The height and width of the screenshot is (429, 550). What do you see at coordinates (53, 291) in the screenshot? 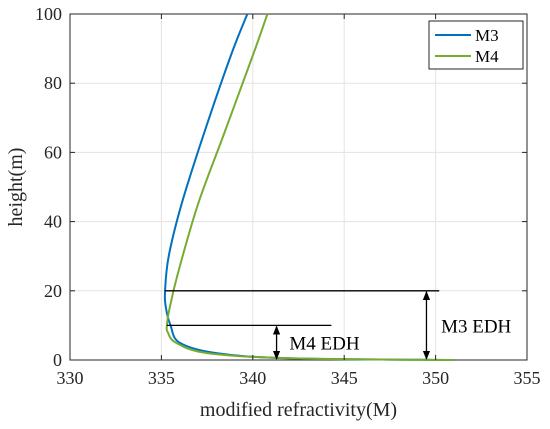
I see `y-tick-label: 20` at bounding box center [53, 291].